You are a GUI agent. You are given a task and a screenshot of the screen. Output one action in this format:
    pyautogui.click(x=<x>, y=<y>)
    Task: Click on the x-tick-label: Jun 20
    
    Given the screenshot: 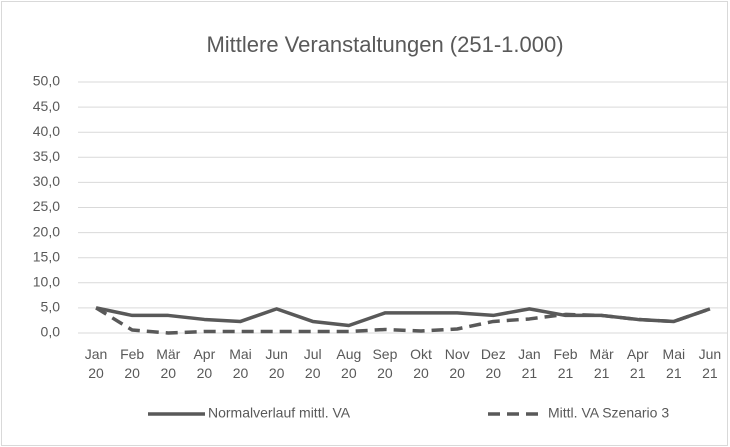 What is the action you would take?
    pyautogui.click(x=276, y=363)
    